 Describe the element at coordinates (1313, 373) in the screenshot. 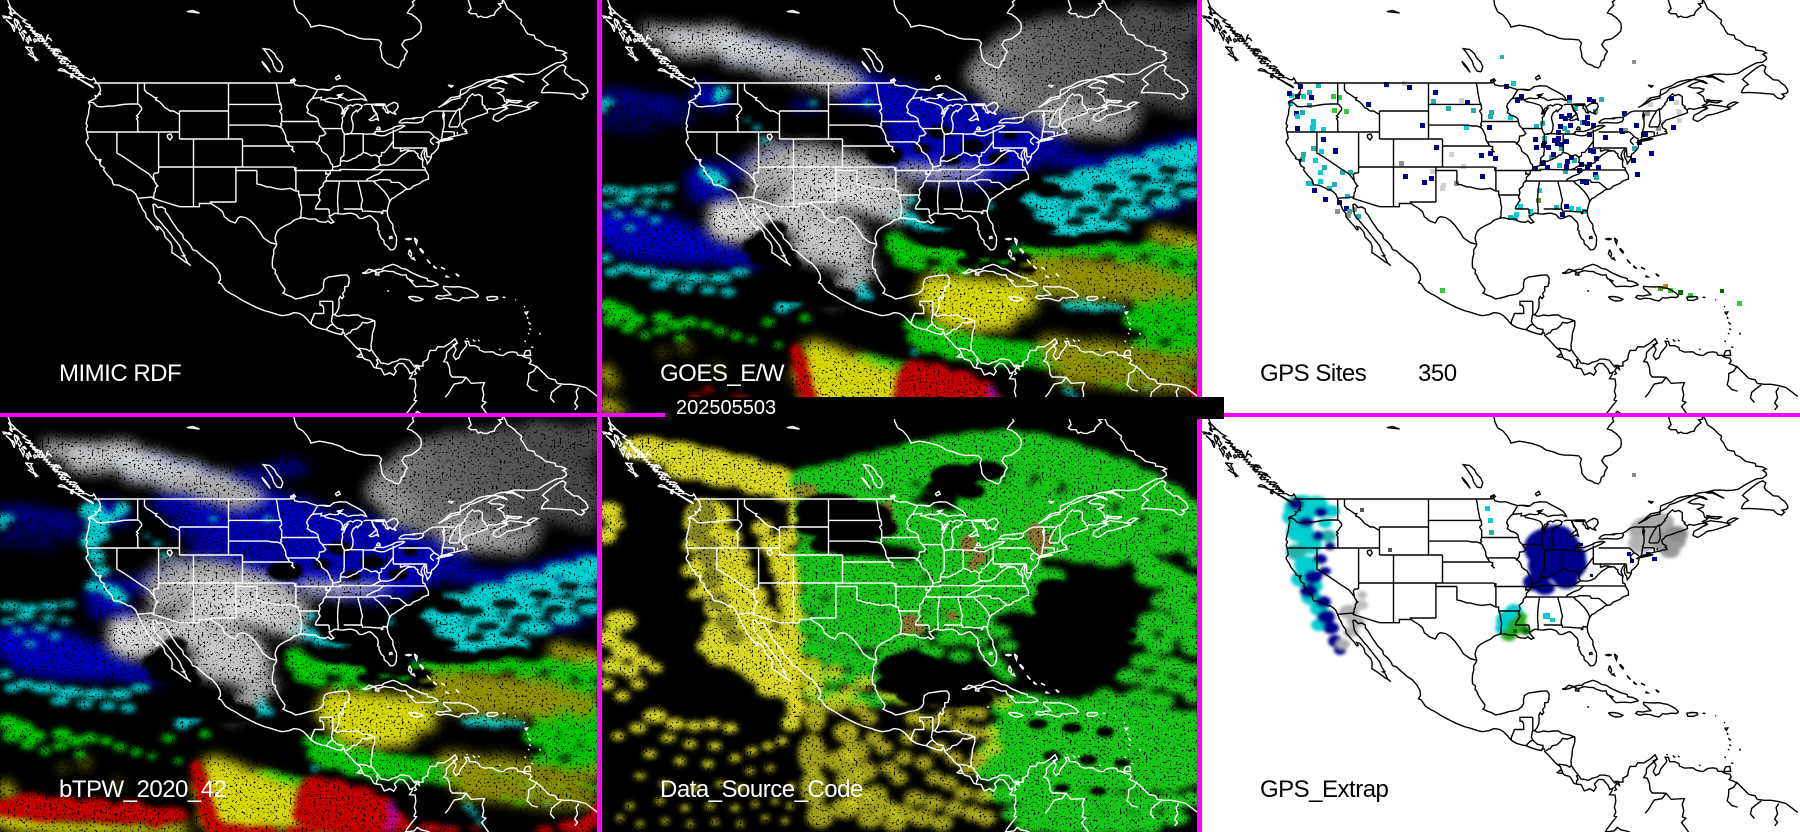

I see `svg-text: GPS Sites` at that location.